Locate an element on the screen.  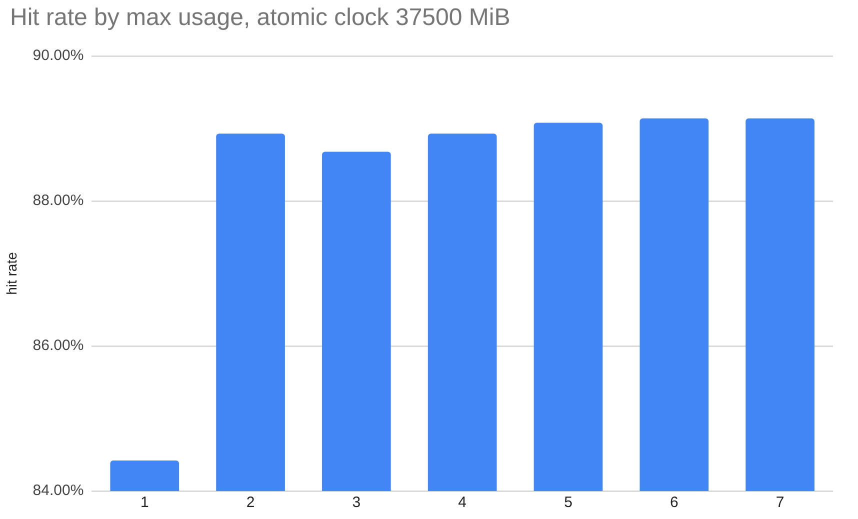
x-tick-label: 6 is located at coordinates (674, 503).